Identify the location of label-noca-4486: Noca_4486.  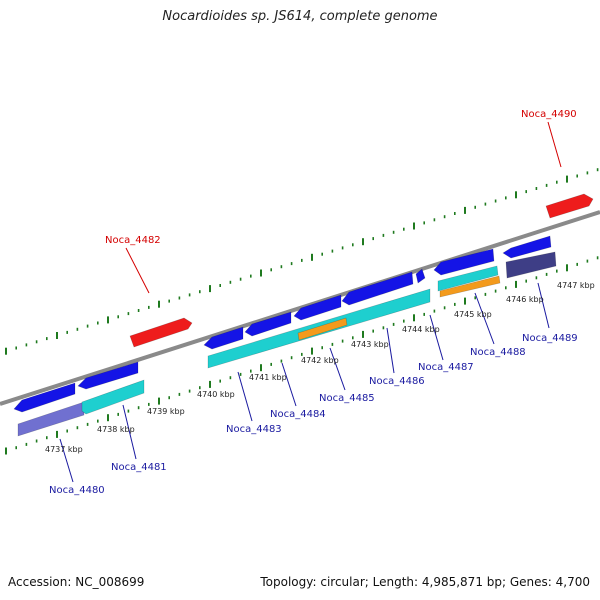
(397, 381).